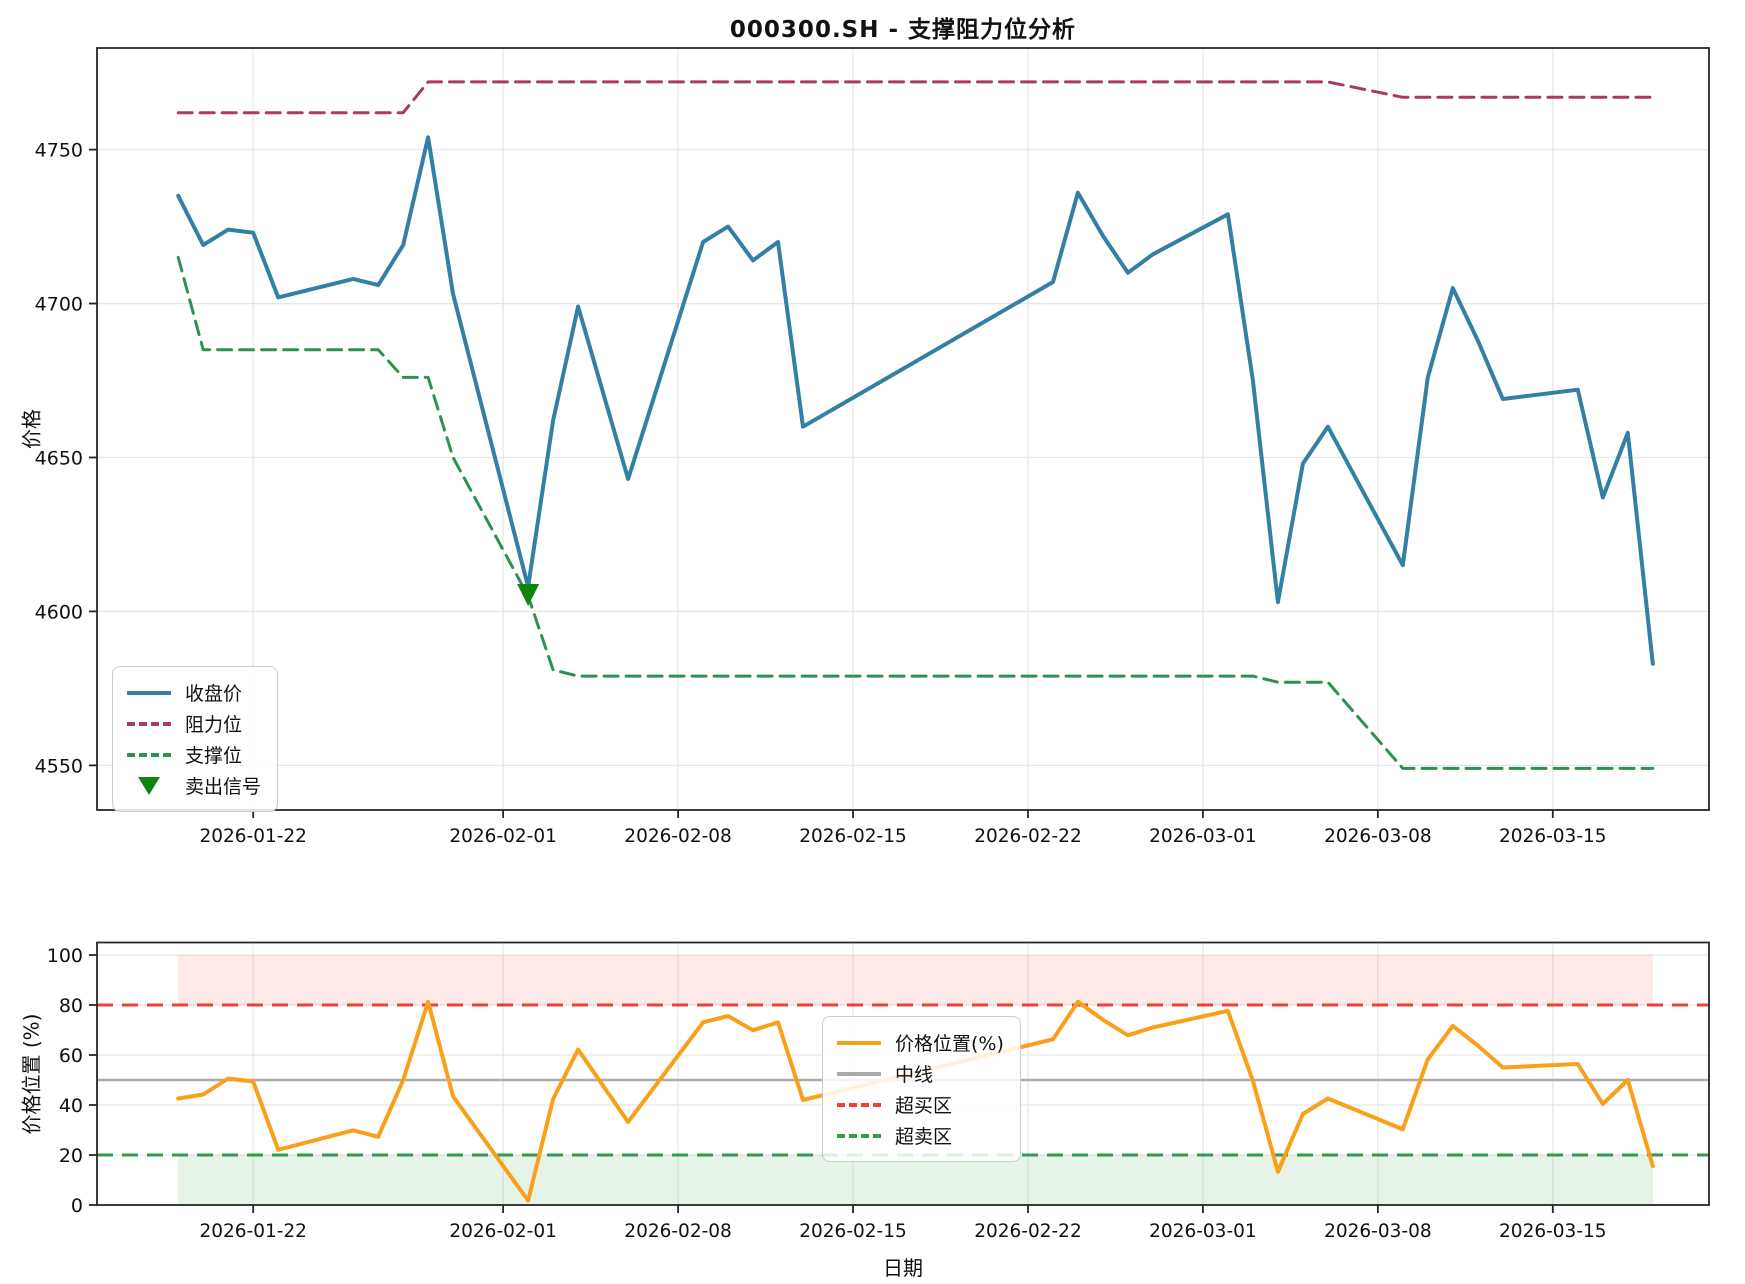  I want to click on y-tick-label: 0, so click(77, 1206).